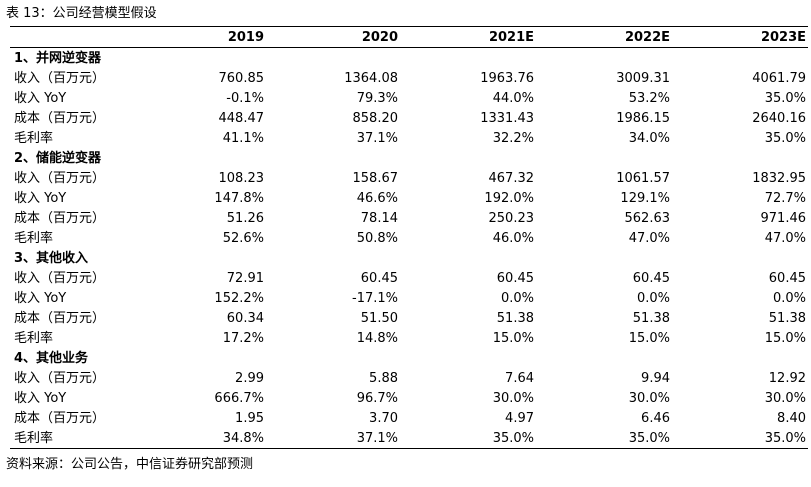  Describe the element at coordinates (377, 198) in the screenshot. I see `cell-value: 46.6%` at that location.